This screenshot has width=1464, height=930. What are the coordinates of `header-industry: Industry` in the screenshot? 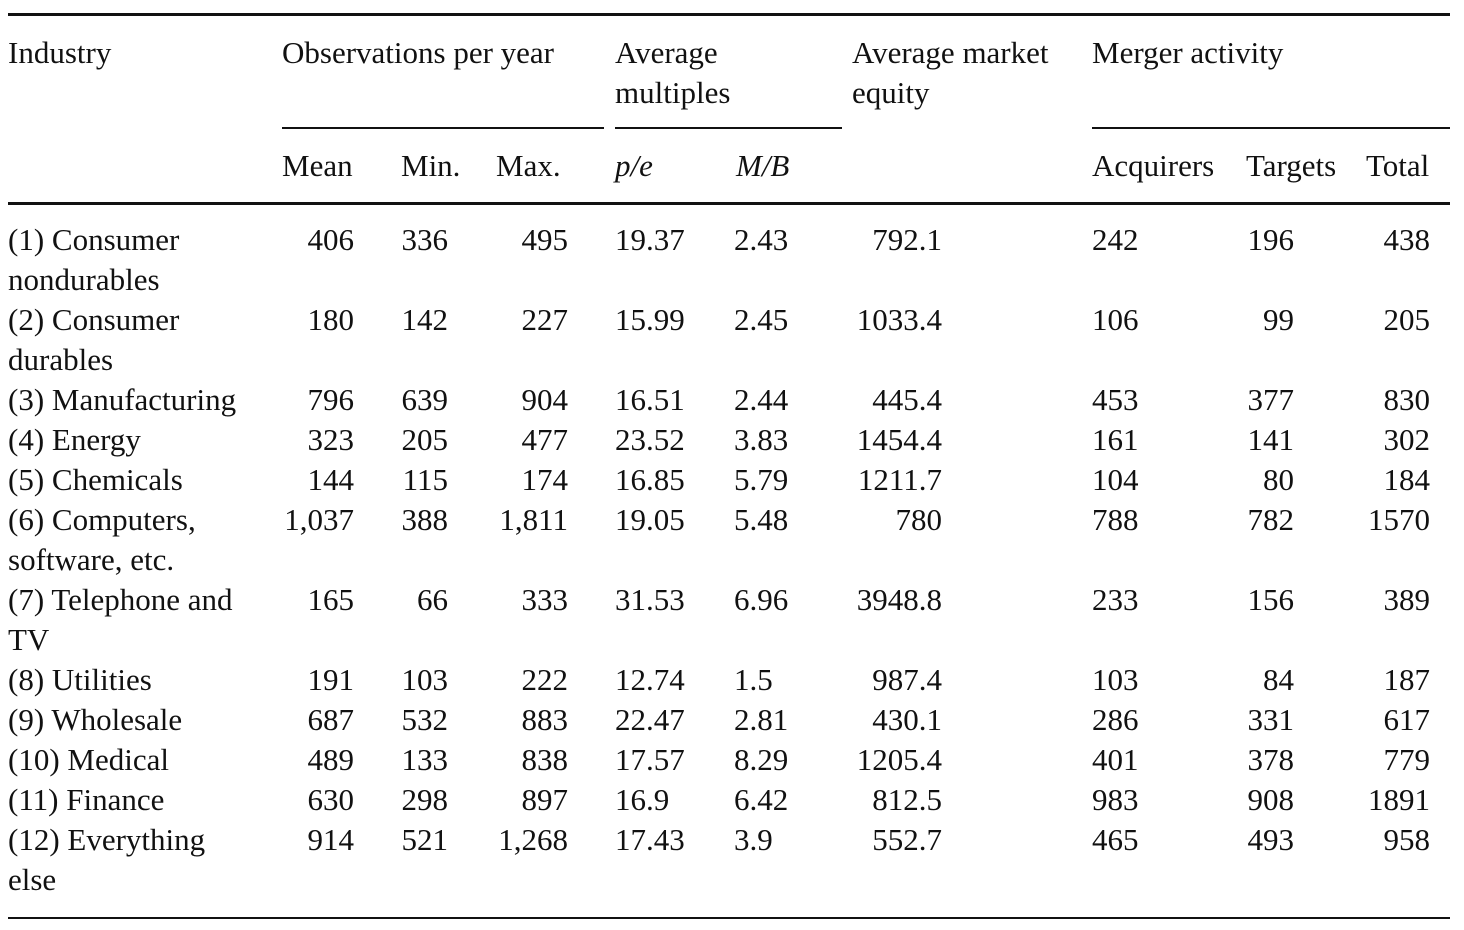 It's located at (60, 52).